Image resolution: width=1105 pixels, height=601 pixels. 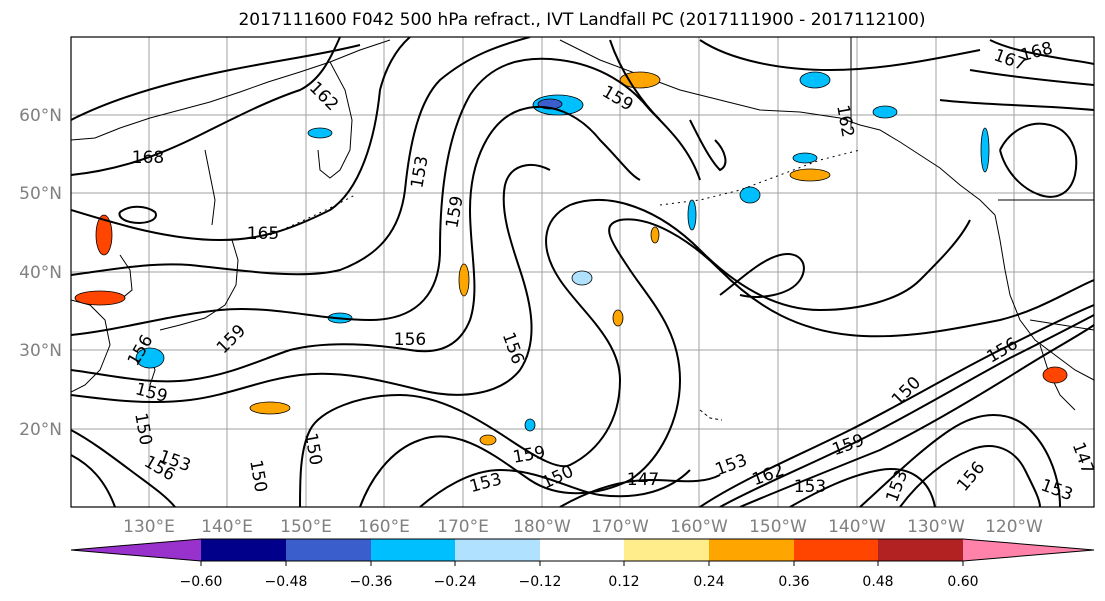 I want to click on lat-label: 60°N, so click(x=40, y=116).